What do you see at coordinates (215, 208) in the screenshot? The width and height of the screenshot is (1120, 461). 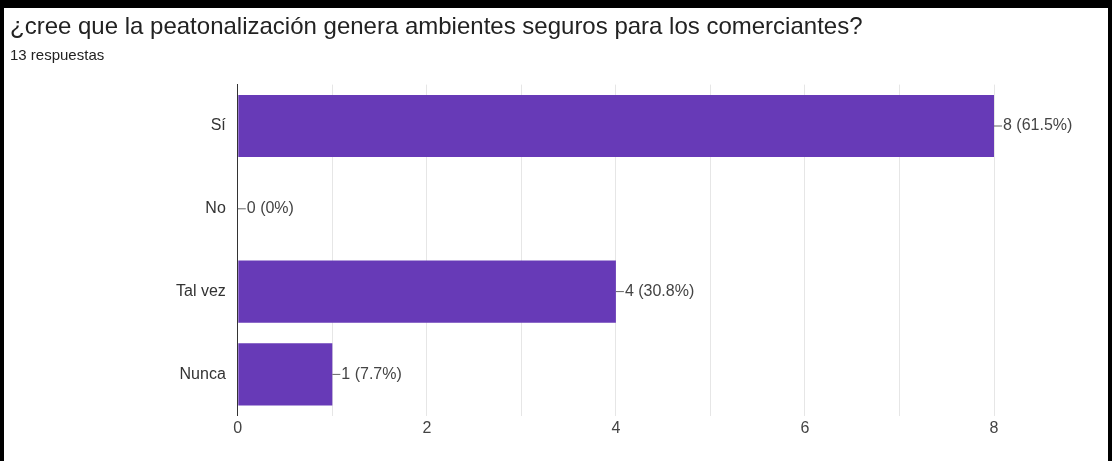 I see `y-tick-label: No` at bounding box center [215, 208].